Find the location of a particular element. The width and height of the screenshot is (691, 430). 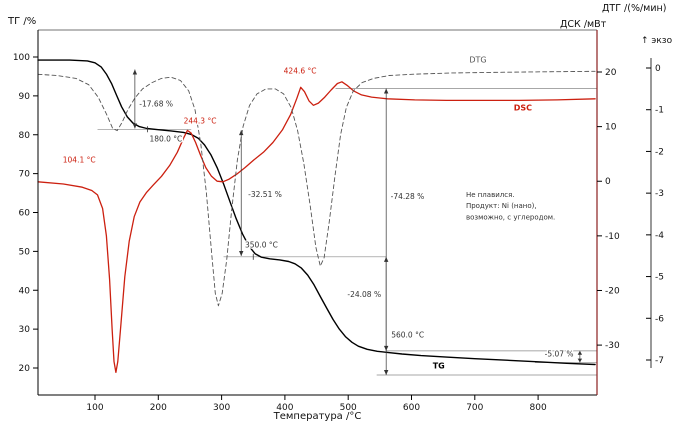

svg-text: возможно, с углеродом. is located at coordinates (510, 217).